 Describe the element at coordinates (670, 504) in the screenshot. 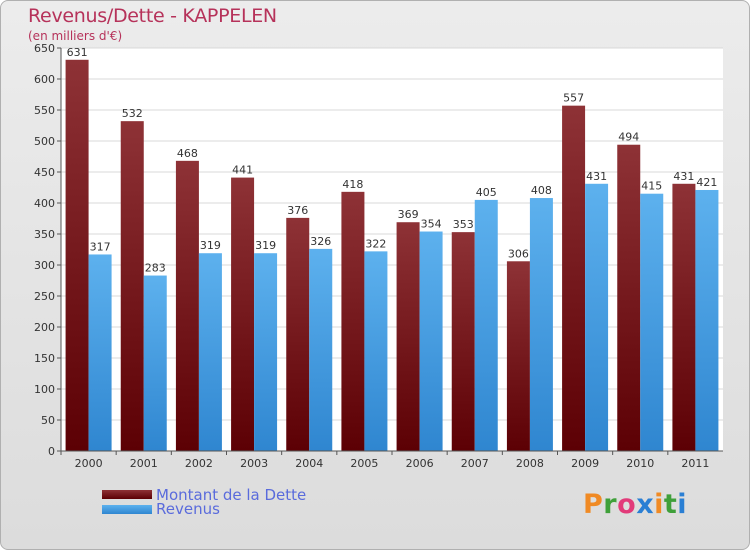

I see `logo-letter: t` at that location.